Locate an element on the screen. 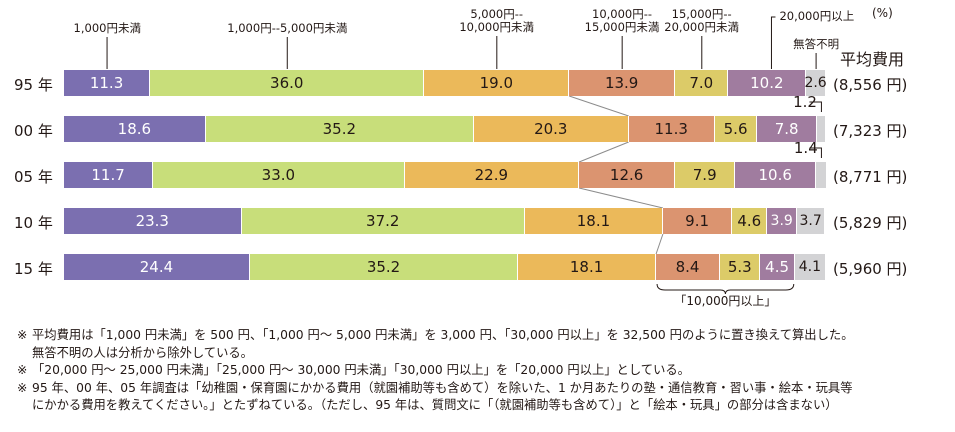 The width and height of the screenshot is (955, 432). data-label: 4.5 is located at coordinates (777, 267).